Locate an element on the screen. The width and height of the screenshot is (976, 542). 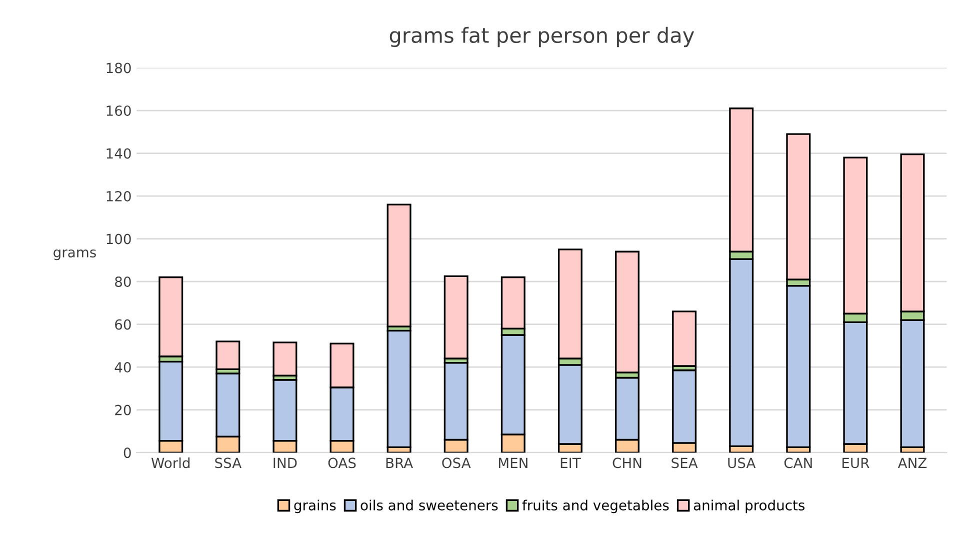
x-tick-label: MEN is located at coordinates (513, 463).